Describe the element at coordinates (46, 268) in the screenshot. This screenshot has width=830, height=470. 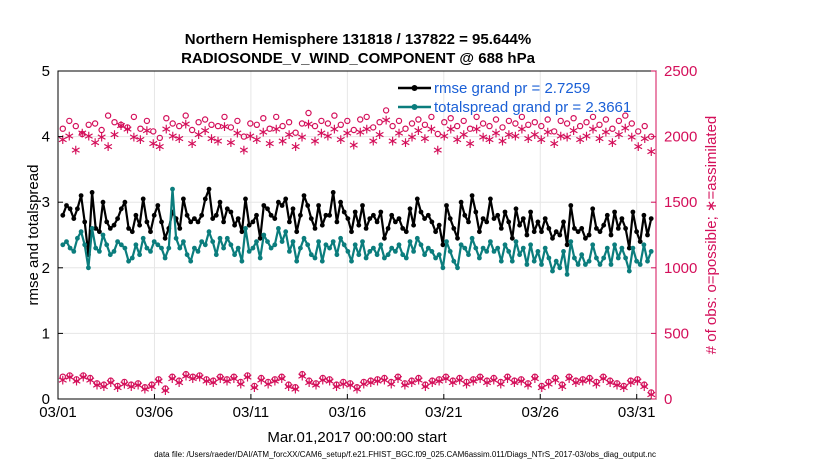
I see `y-left-tick-label: 2` at that location.